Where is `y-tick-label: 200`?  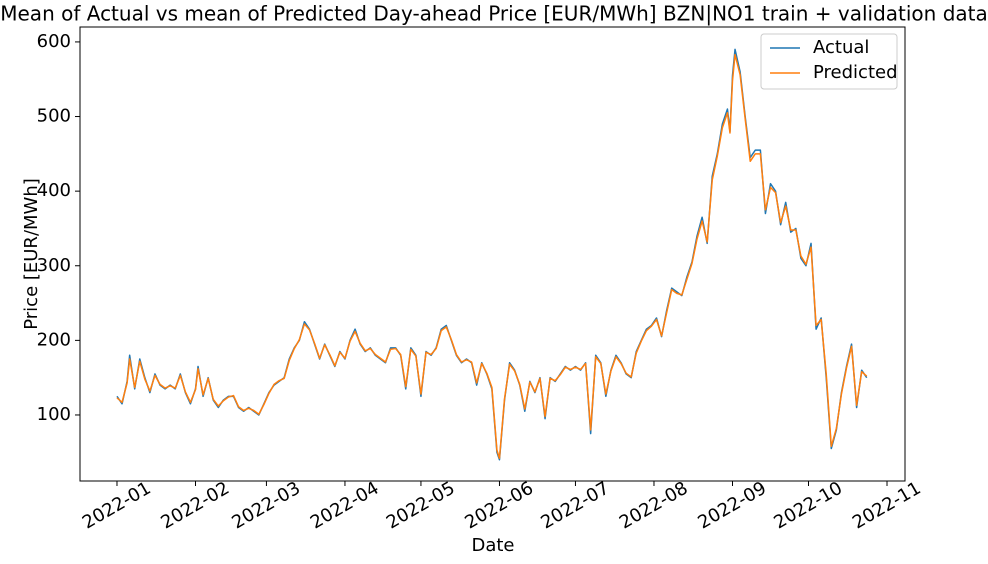
y-tick-label: 200 is located at coordinates (54, 339).